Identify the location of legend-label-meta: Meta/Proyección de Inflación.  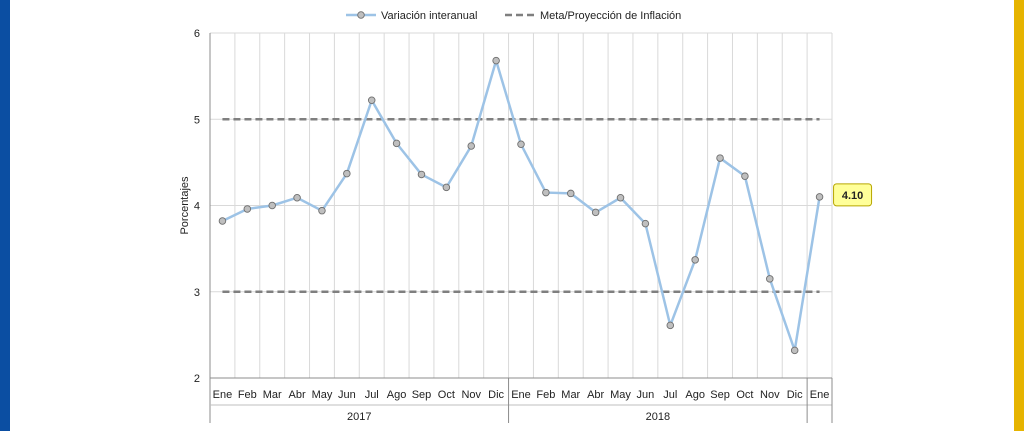
(610, 16).